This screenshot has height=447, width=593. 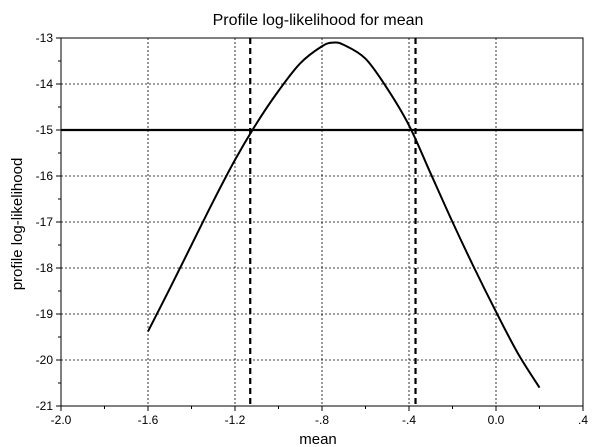 What do you see at coordinates (583, 420) in the screenshot?
I see `x-tick-label: .4` at bounding box center [583, 420].